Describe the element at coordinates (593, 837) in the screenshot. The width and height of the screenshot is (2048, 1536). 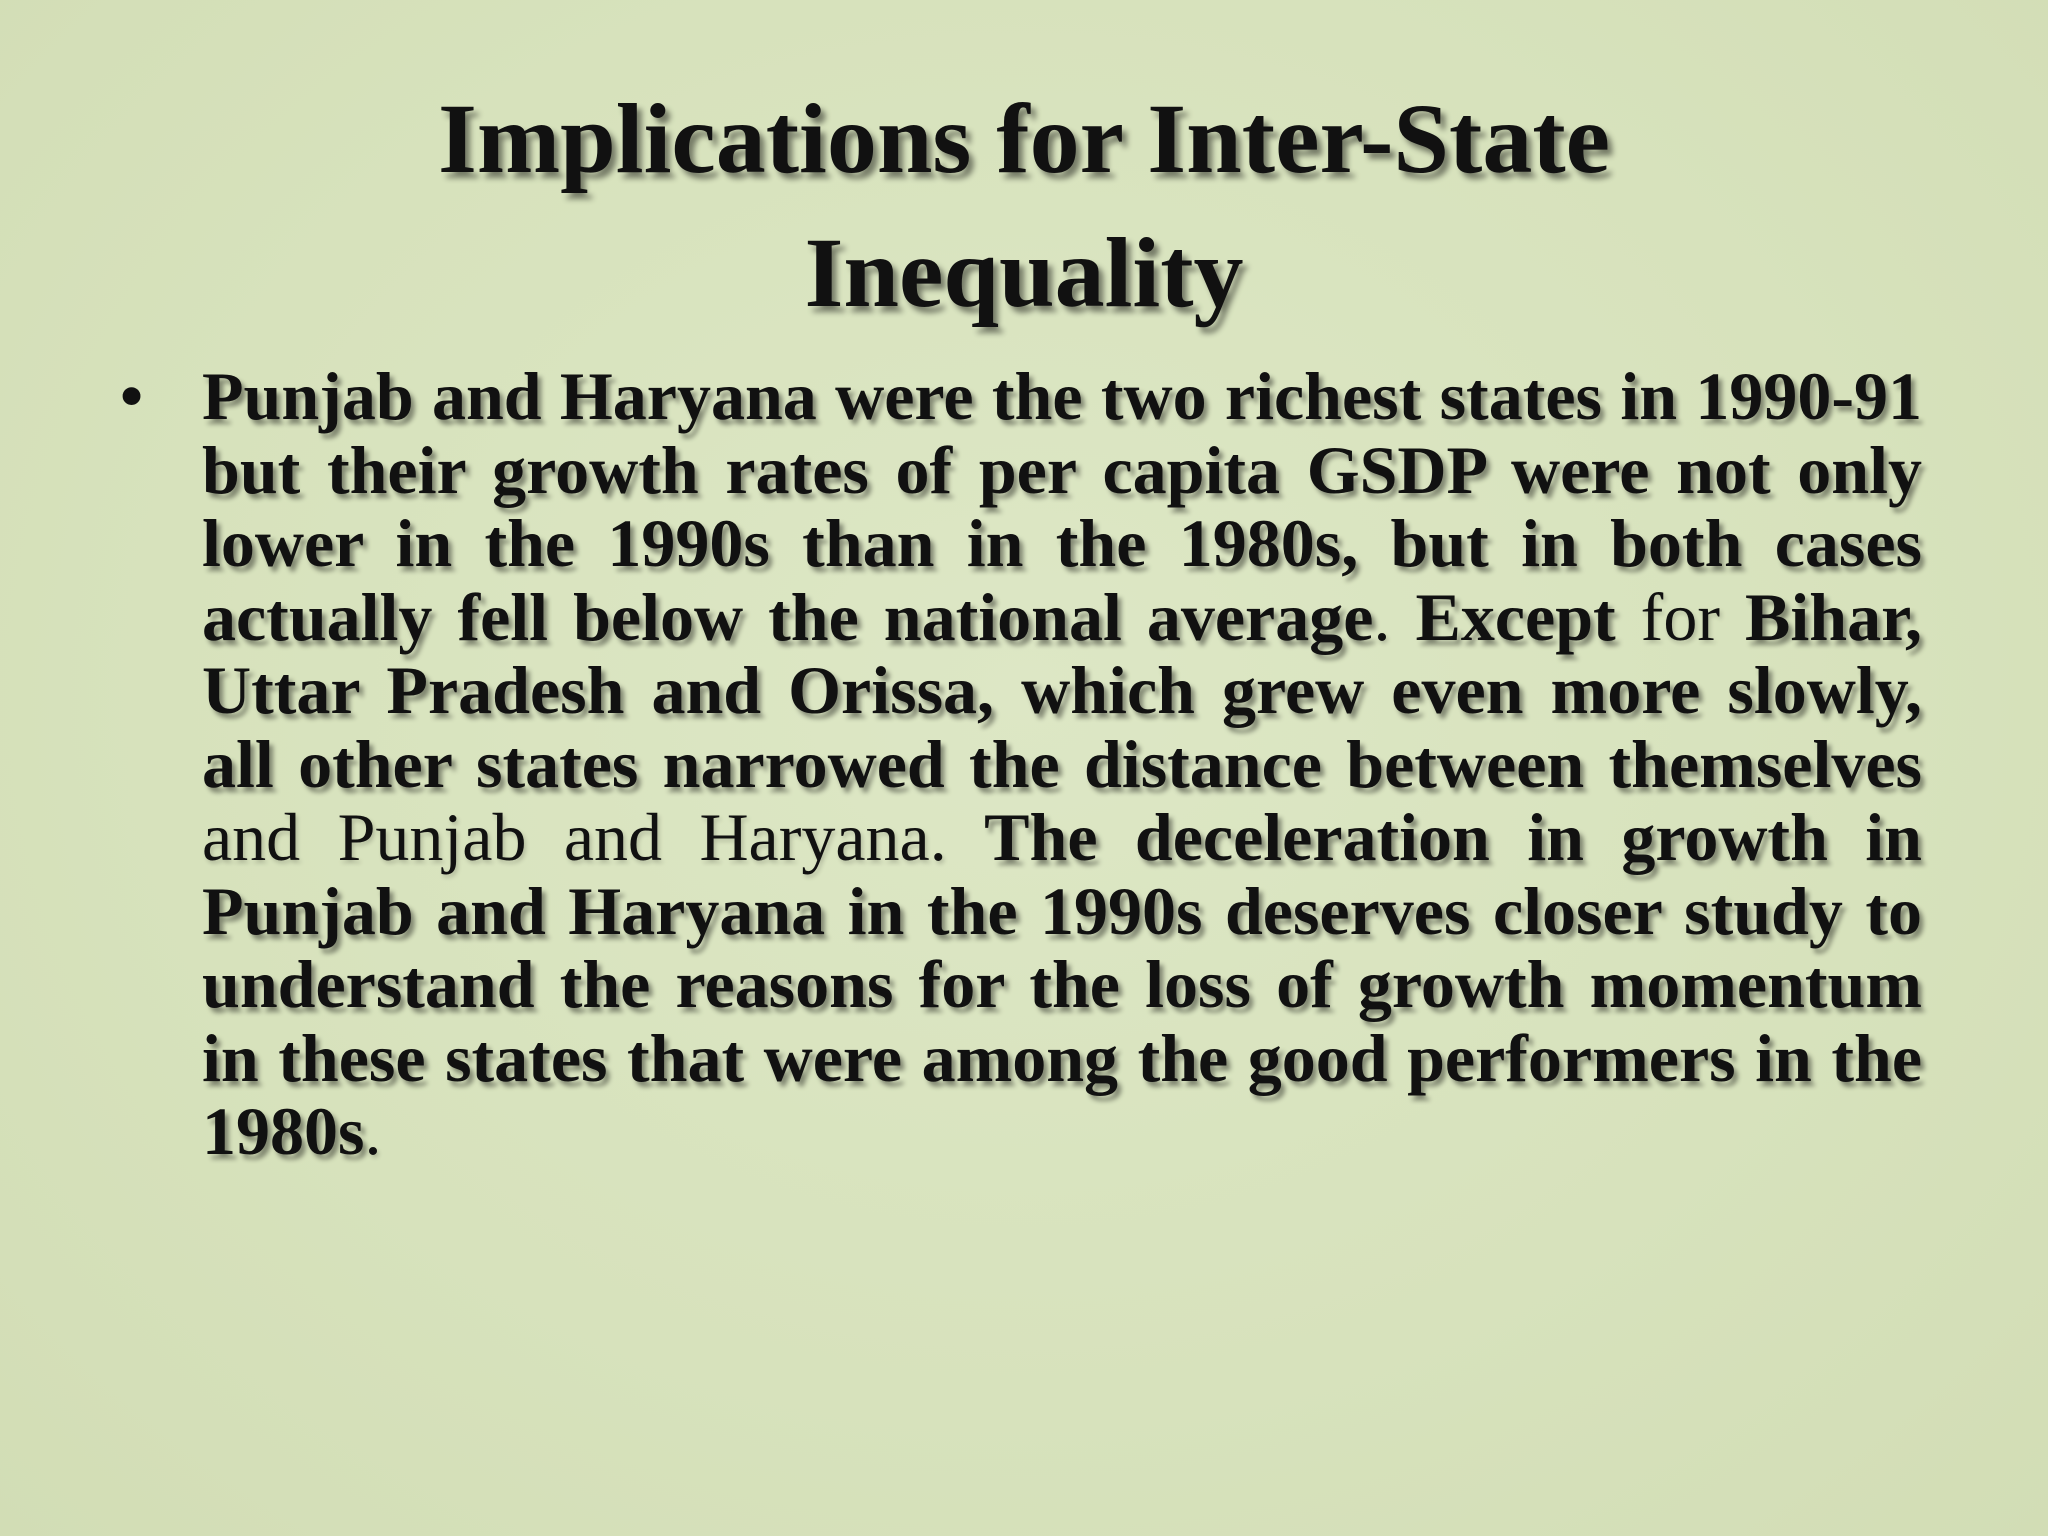
I see `paragraph-segment: and Punjab and Haryana.` at that location.